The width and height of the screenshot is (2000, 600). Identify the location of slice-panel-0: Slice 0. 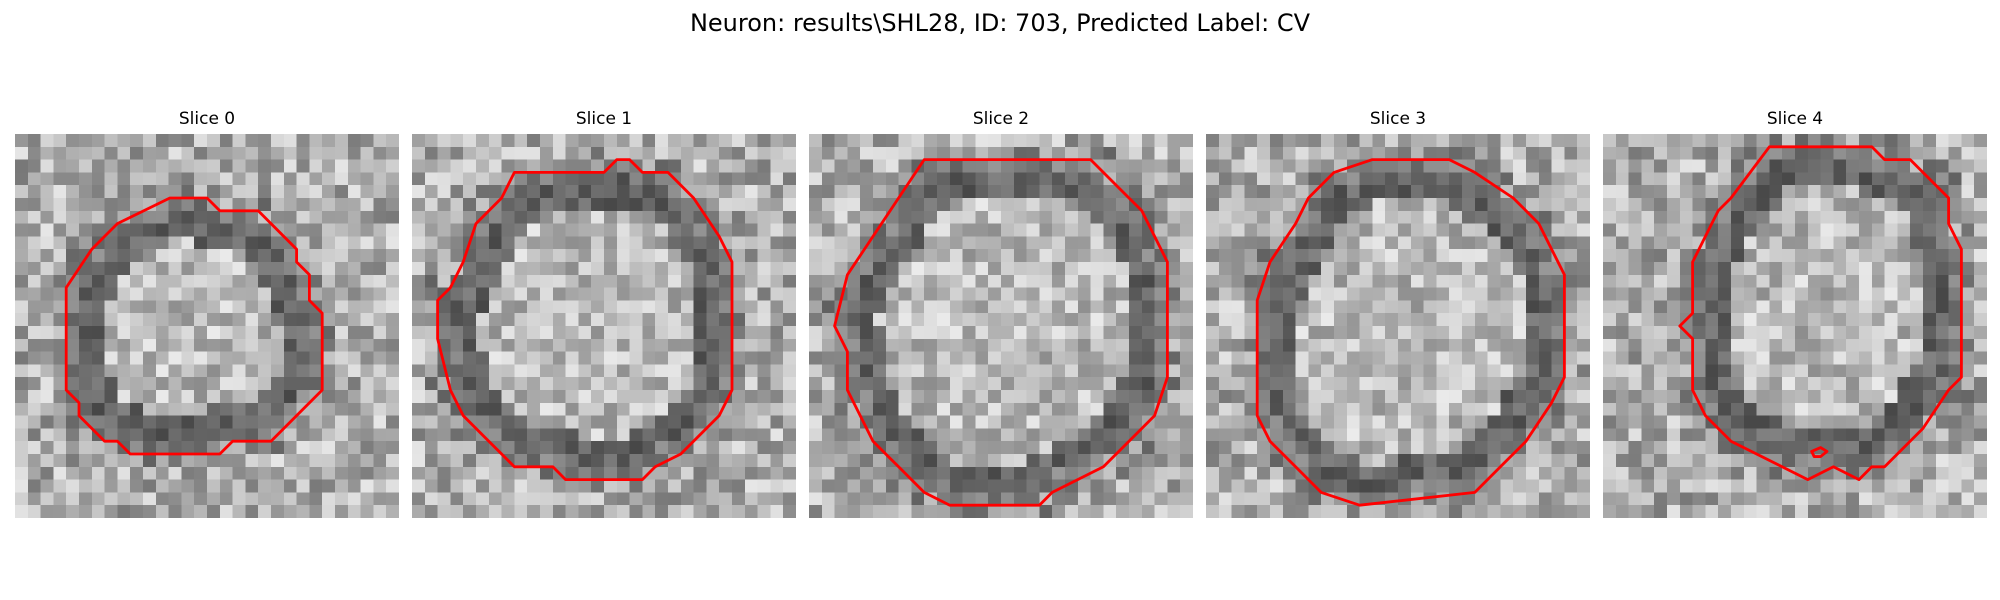
(207, 313).